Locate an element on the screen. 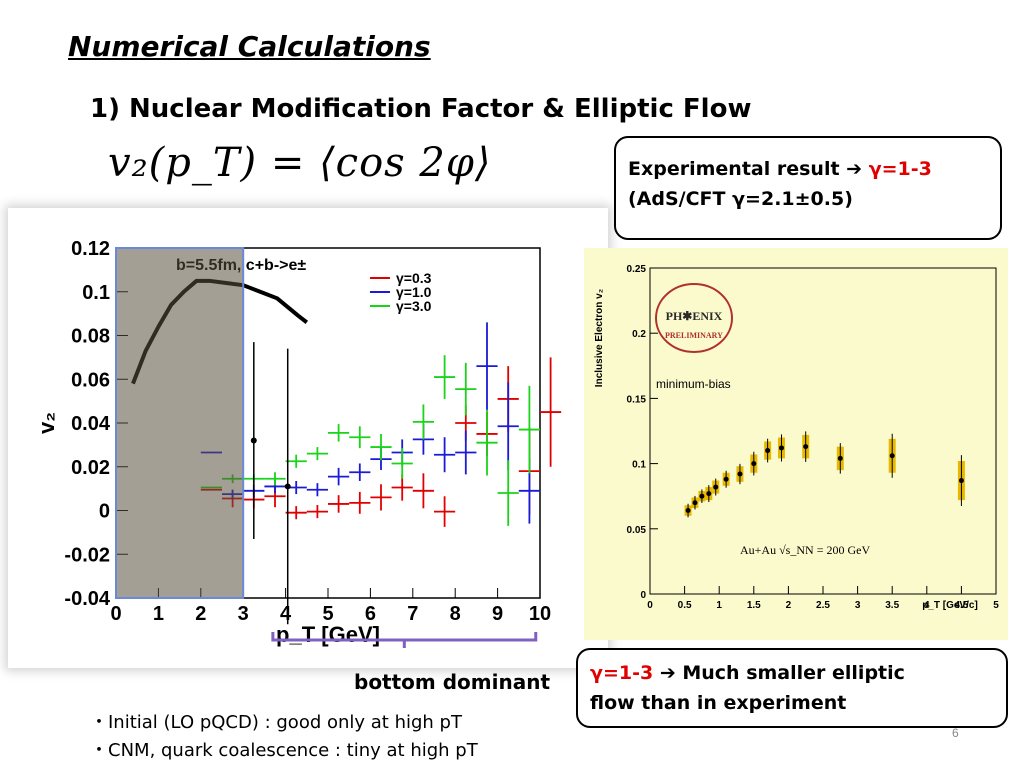 This screenshot has height=768, width=1024. x-tick-label: 9 is located at coordinates (497, 614).